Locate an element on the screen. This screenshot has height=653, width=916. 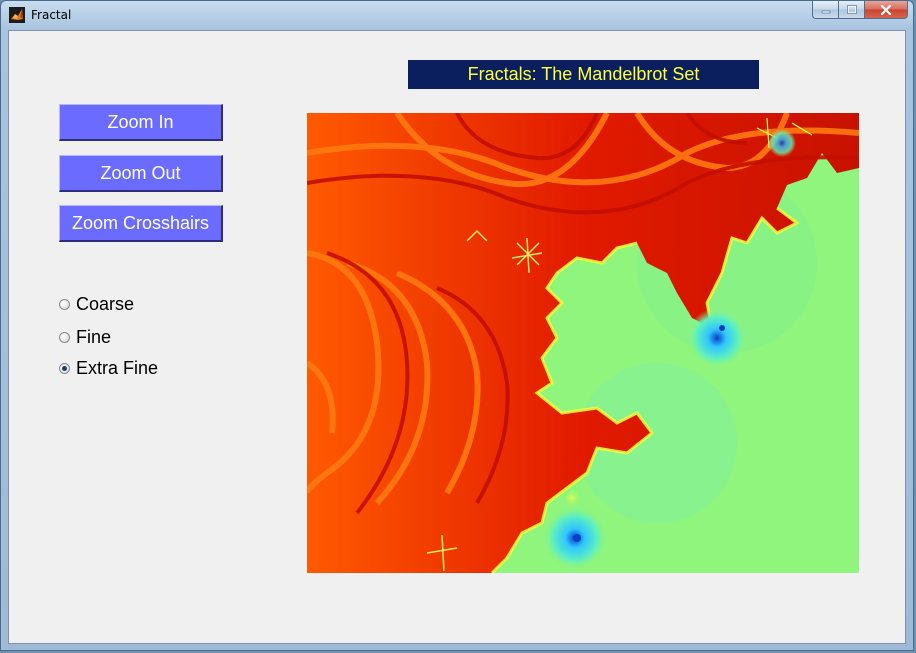
radio-extra-fine: Extra Fine is located at coordinates (108, 368).